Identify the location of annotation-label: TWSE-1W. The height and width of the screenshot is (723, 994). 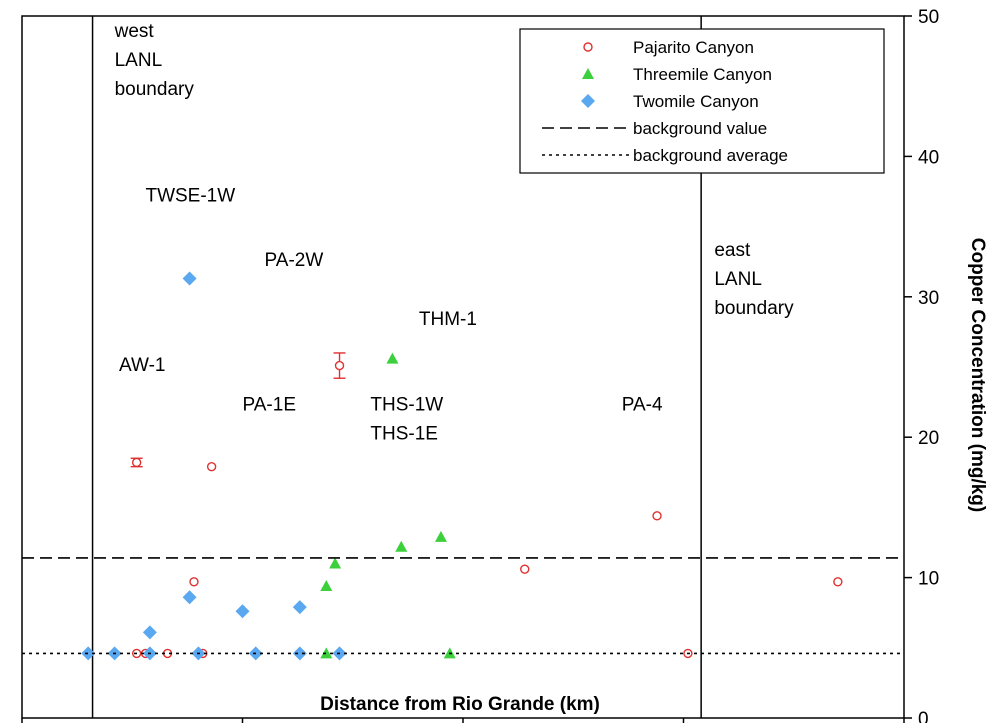
(190, 195).